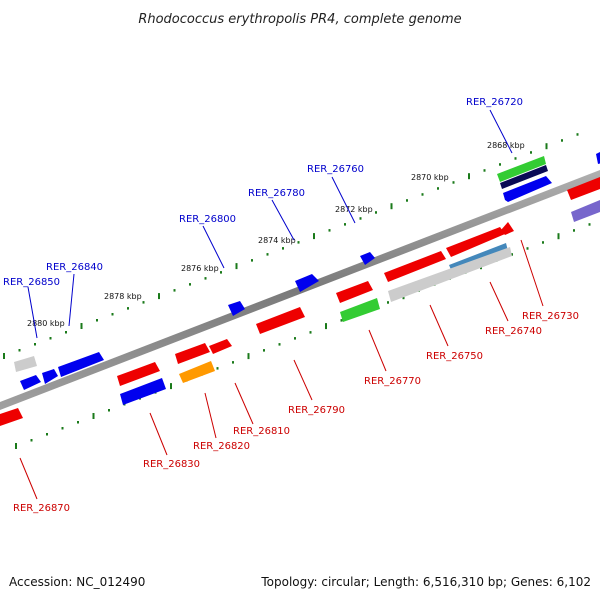 The height and width of the screenshot is (600, 600). I want to click on gene-label: RER_26740, so click(513, 331).